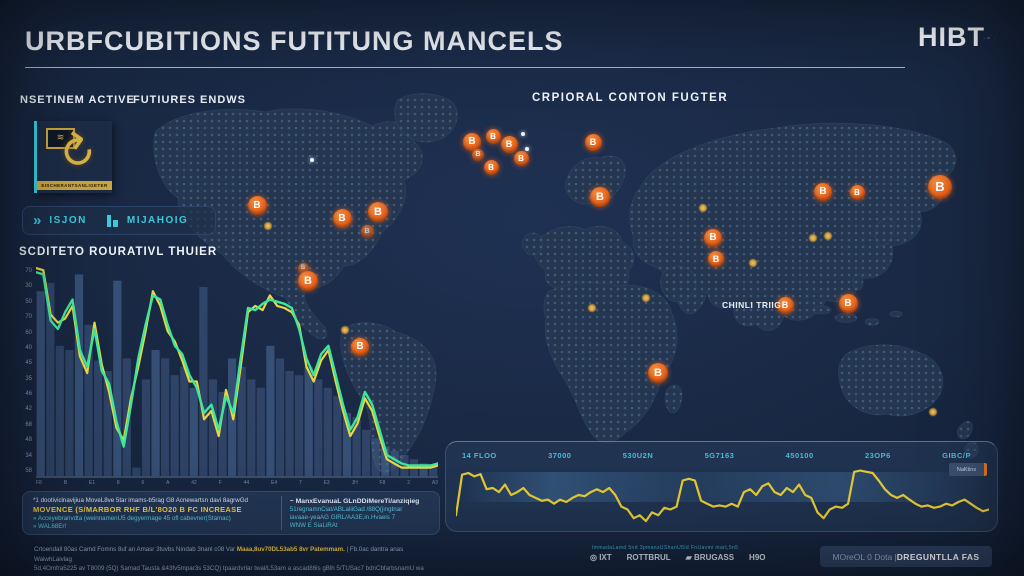  What do you see at coordinates (300, 483) in the screenshot?
I see `x-tick: 7` at bounding box center [300, 483].